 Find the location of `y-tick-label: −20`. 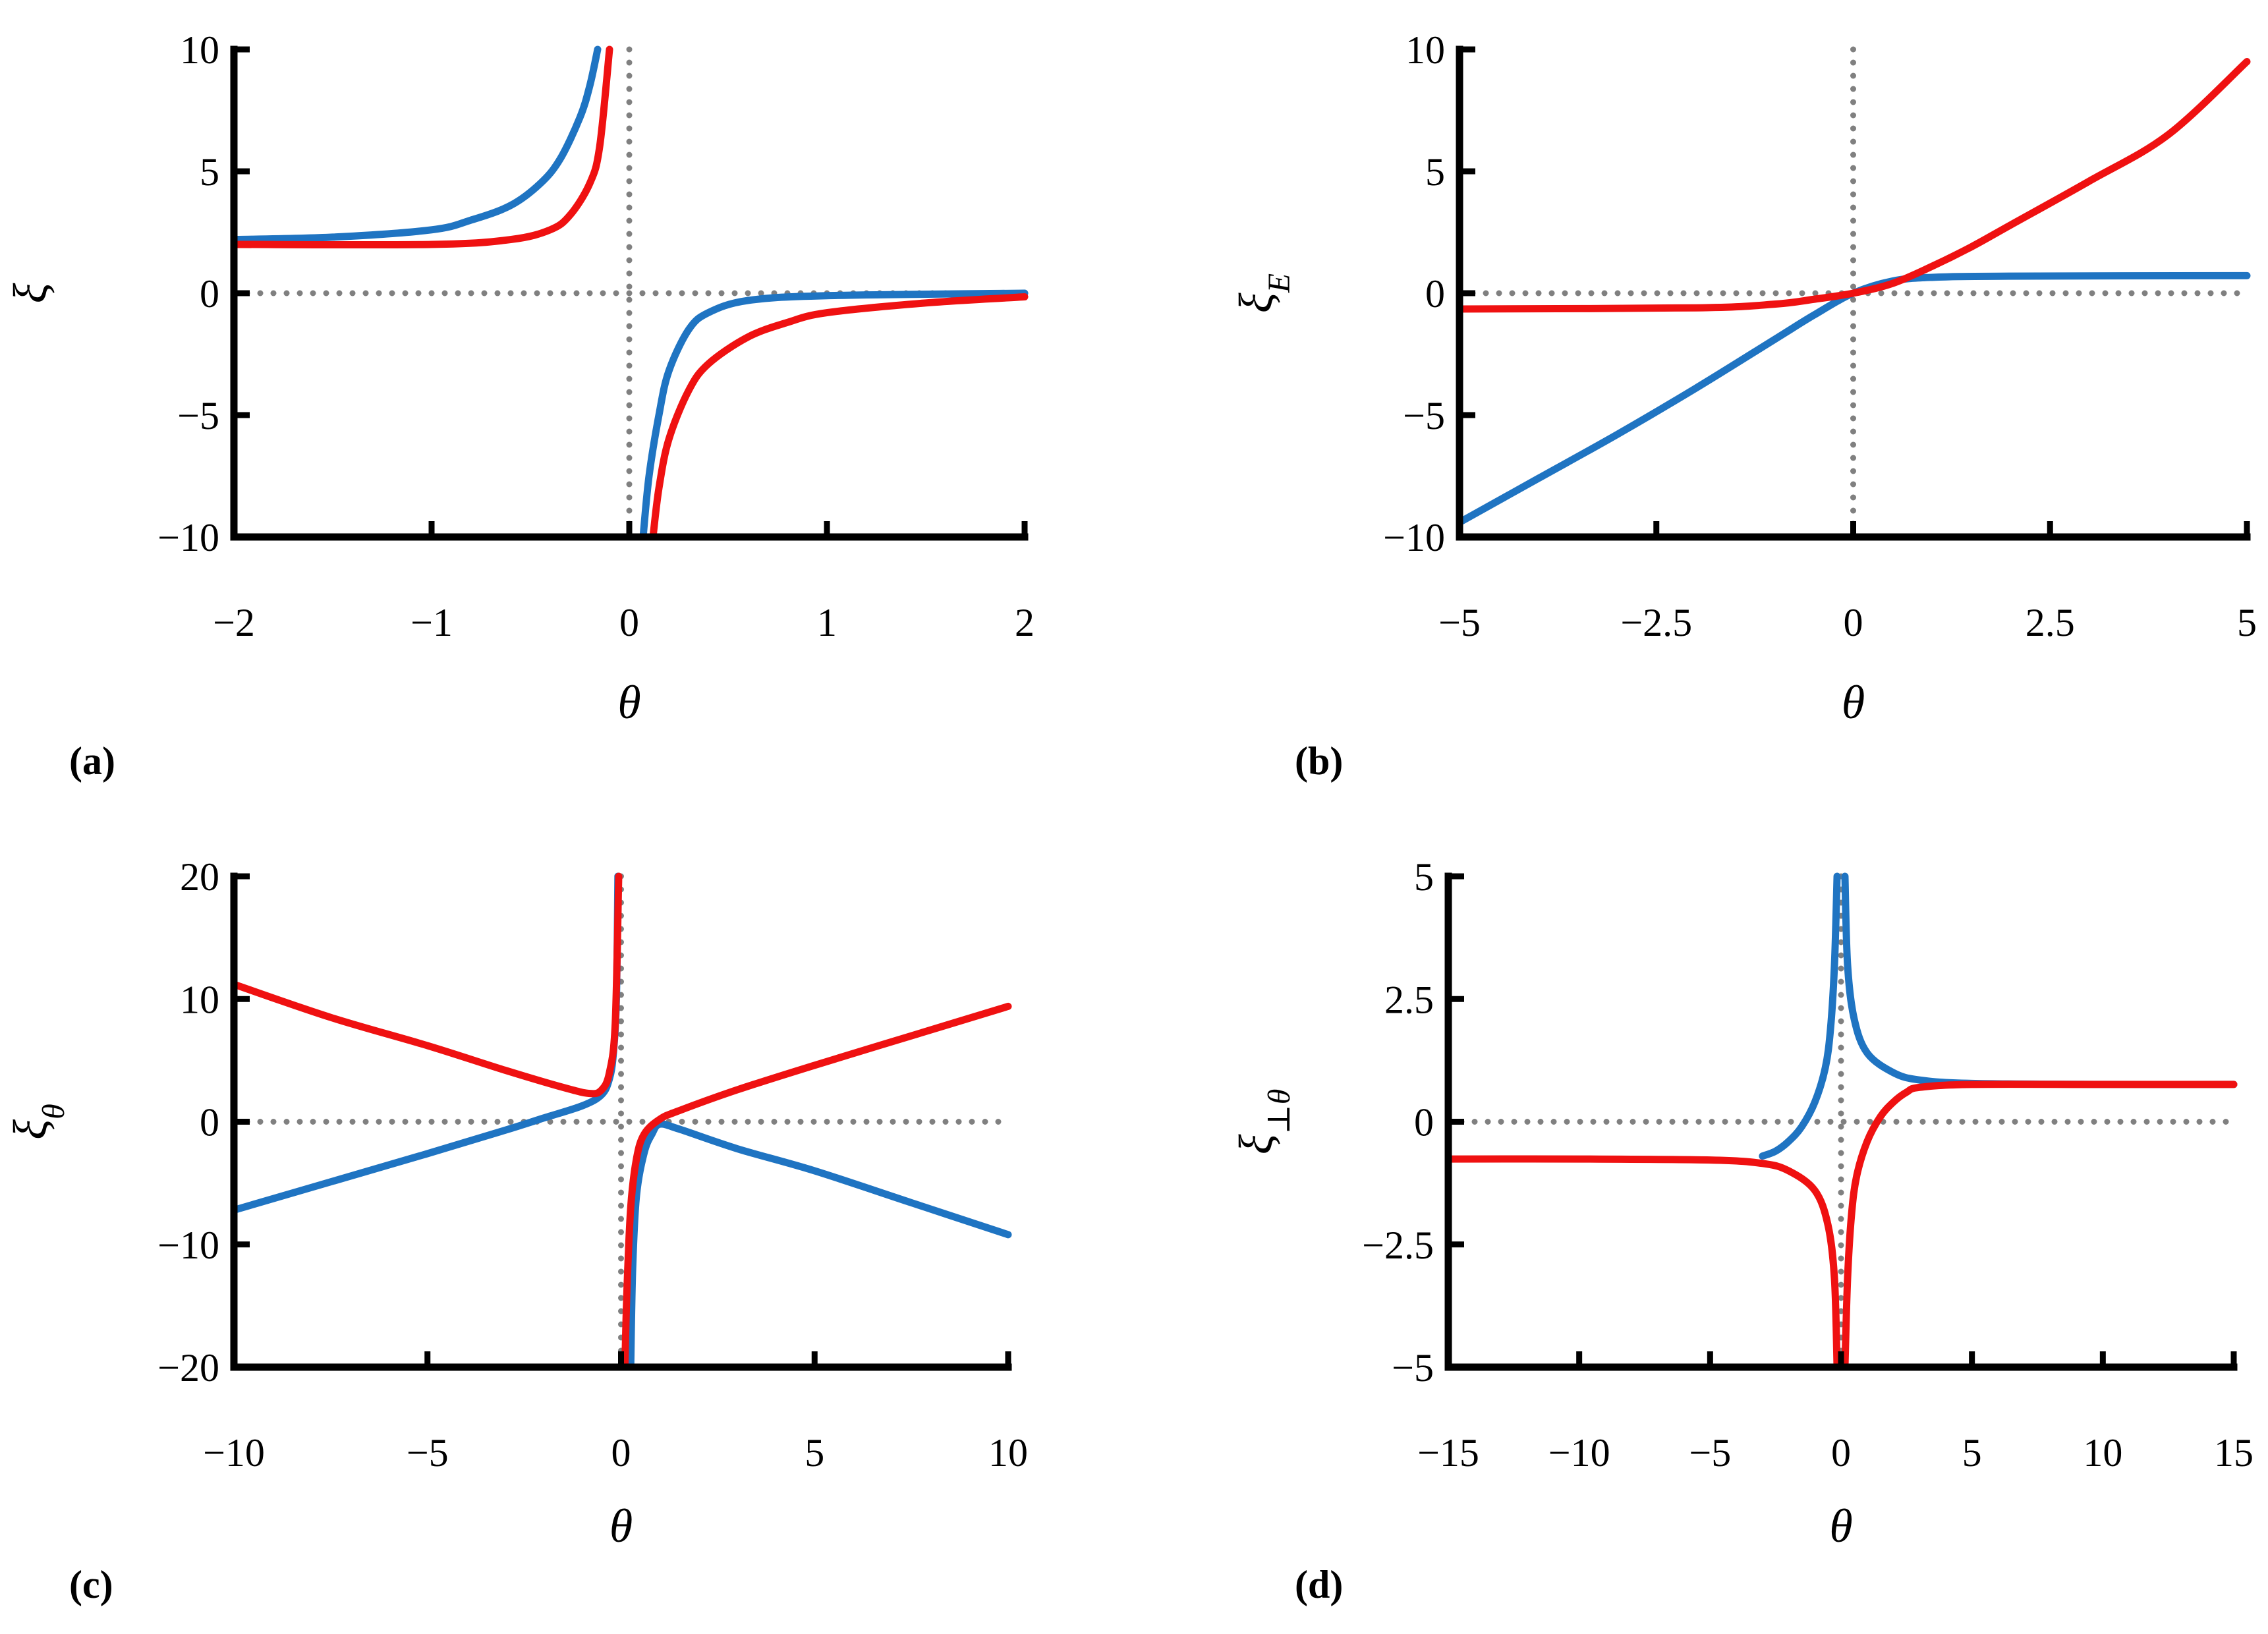

y-tick-label: −20 is located at coordinates (188, 1368).